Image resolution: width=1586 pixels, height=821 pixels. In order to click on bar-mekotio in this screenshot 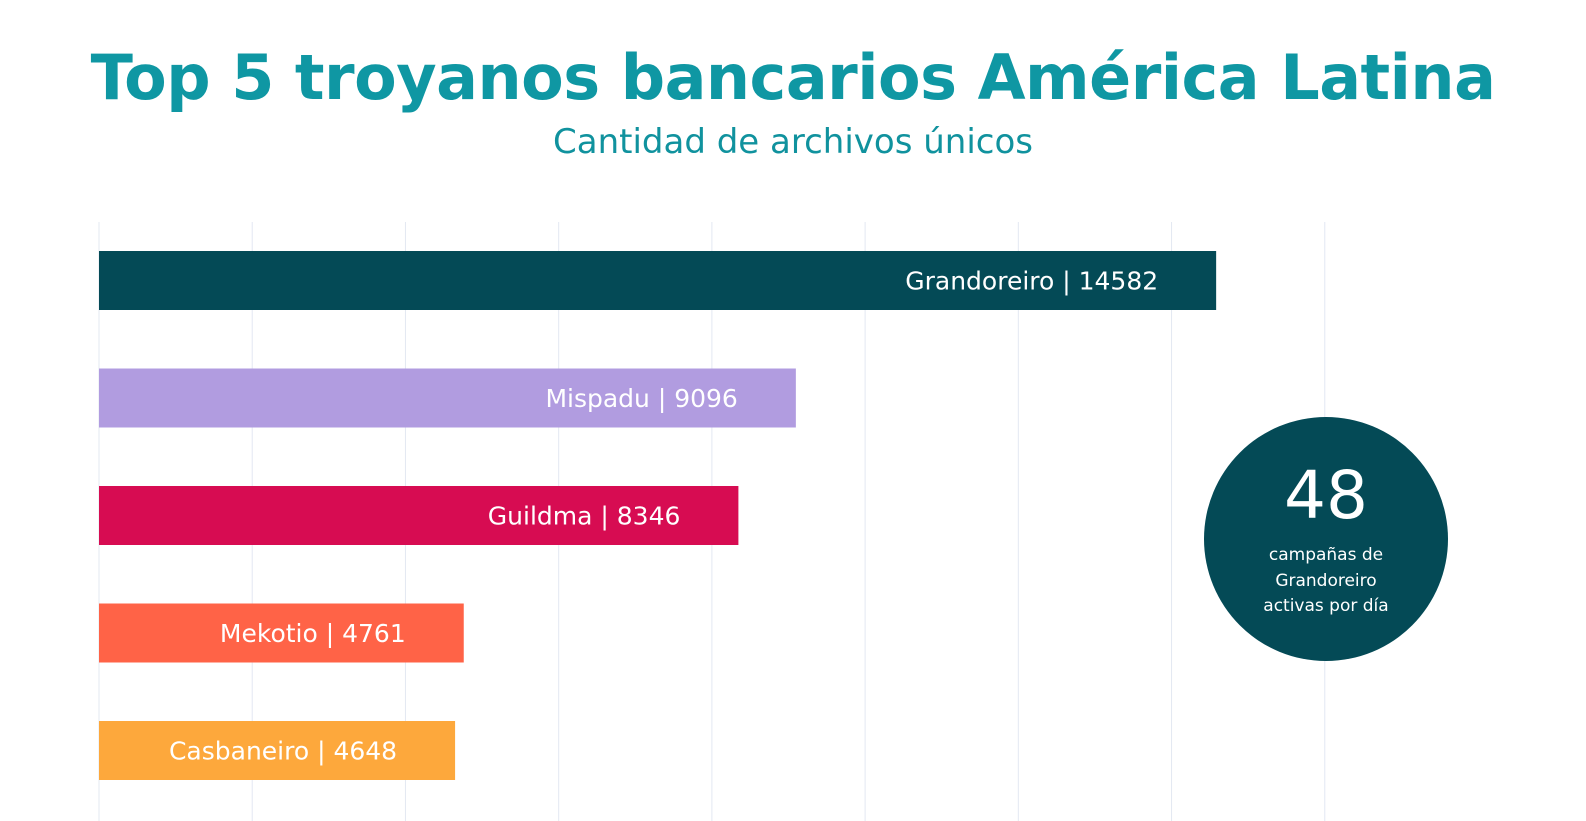, I will do `click(281, 633)`.